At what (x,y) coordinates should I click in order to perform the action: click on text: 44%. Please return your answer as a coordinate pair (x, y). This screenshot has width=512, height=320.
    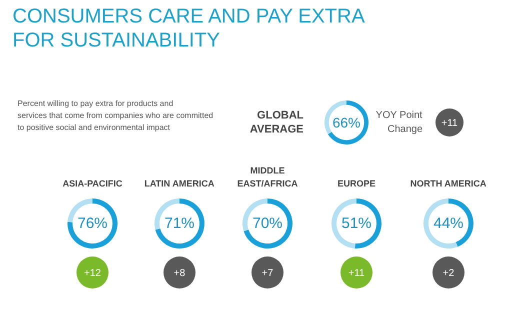
    Looking at the image, I should click on (448, 223).